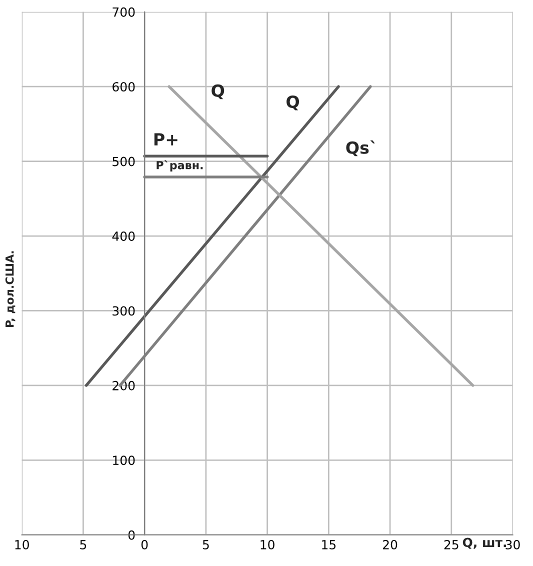  What do you see at coordinates (123, 161) in the screenshot?
I see `y-tick-label: 500` at bounding box center [123, 161].